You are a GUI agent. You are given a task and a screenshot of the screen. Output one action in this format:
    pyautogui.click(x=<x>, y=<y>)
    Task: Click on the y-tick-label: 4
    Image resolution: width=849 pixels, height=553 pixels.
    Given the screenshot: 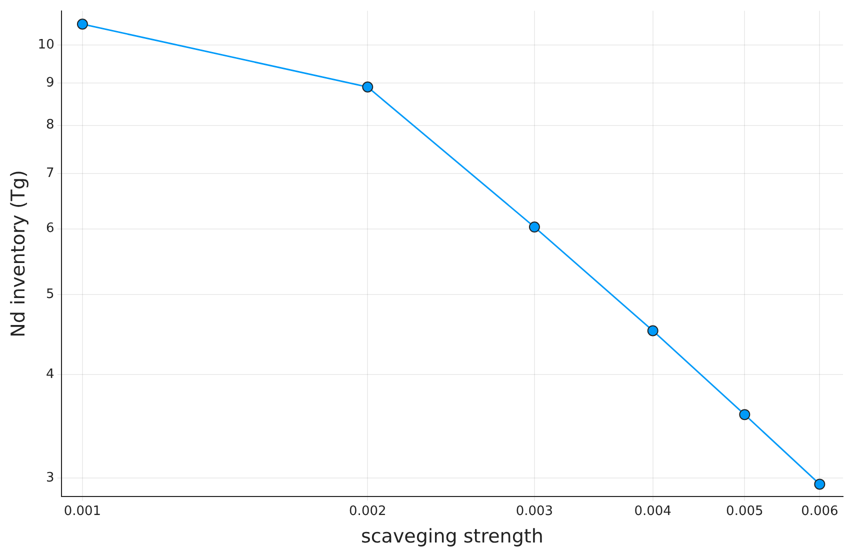 What is the action you would take?
    pyautogui.click(x=50, y=374)
    